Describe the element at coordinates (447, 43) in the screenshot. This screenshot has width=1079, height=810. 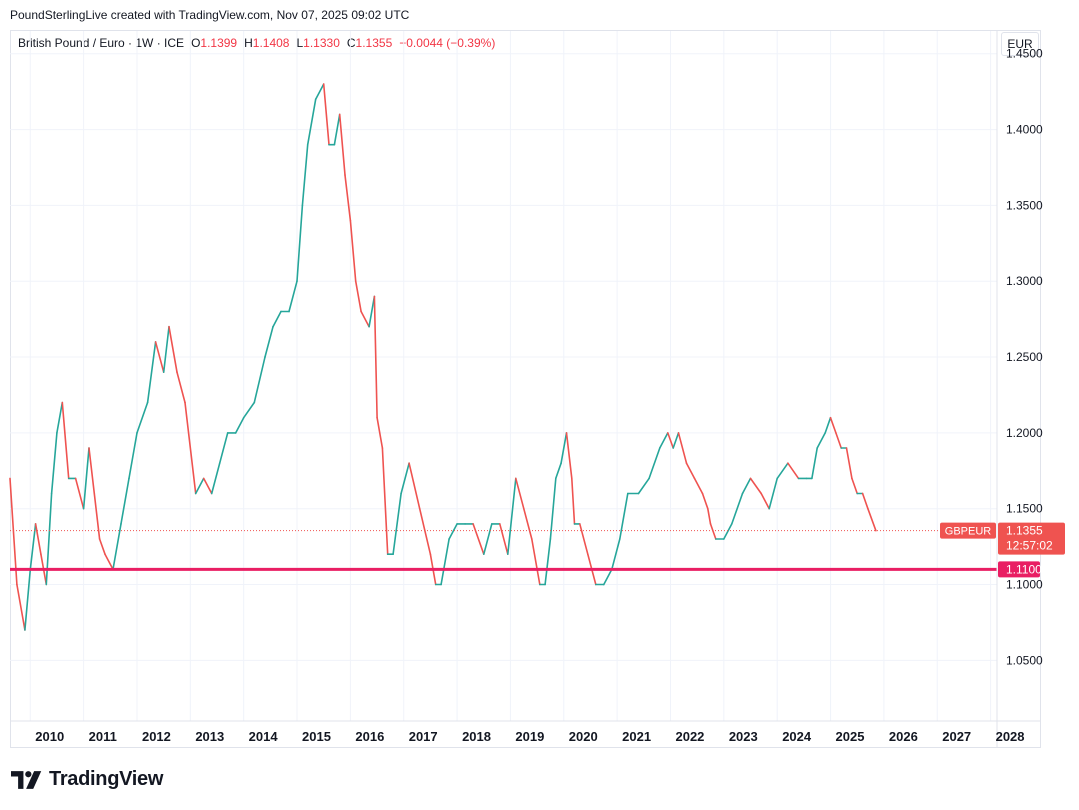
I see `change-value: −0.0044 (−0.39%)` at that location.